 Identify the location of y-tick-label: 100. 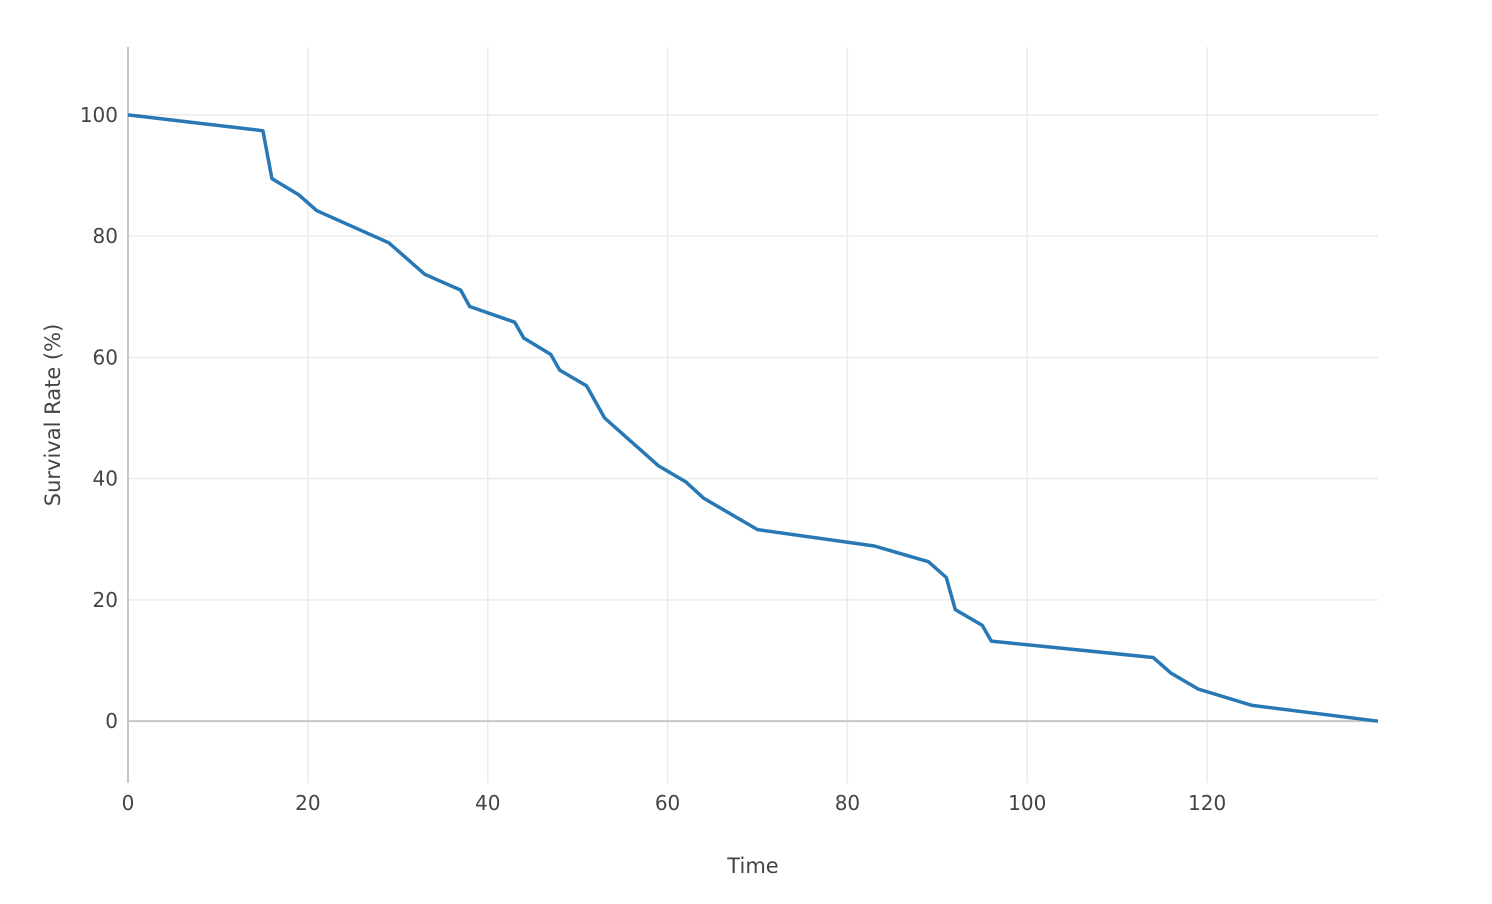
(99, 115).